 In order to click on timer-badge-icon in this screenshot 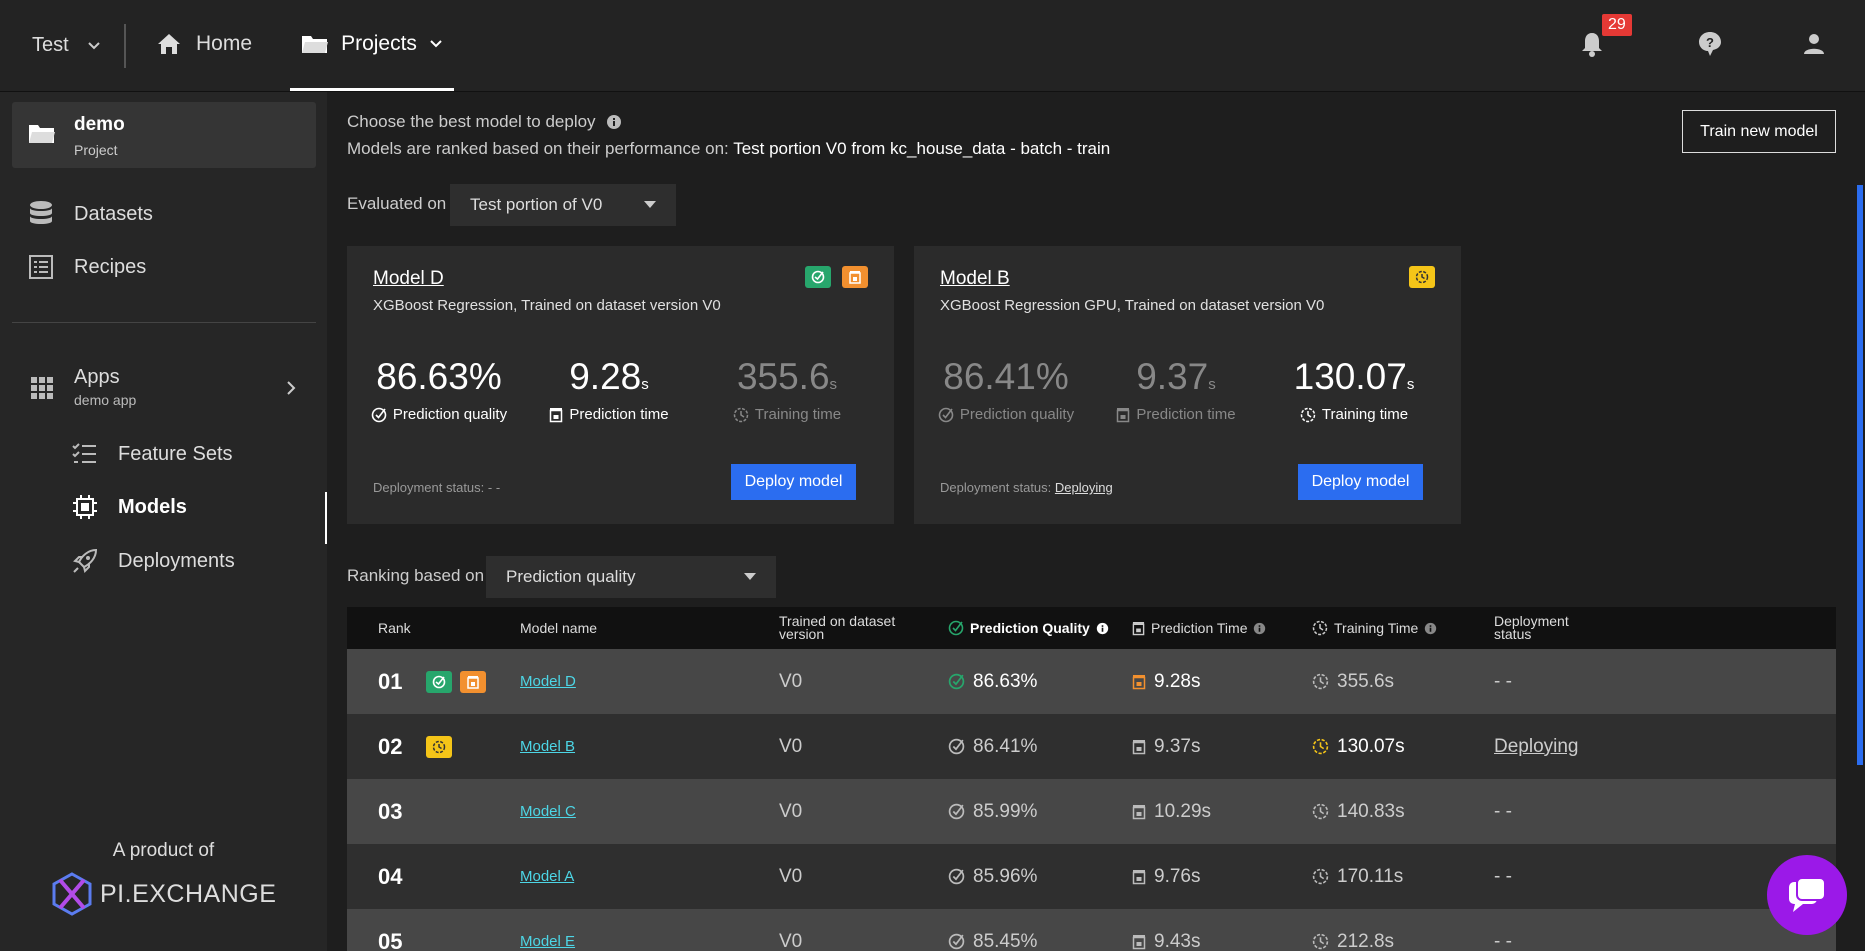, I will do `click(473, 681)`.